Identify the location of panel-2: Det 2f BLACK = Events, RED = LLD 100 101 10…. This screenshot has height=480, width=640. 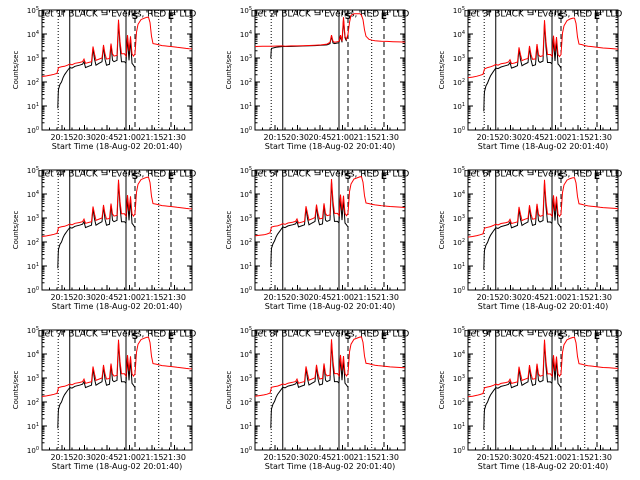
(317, 78).